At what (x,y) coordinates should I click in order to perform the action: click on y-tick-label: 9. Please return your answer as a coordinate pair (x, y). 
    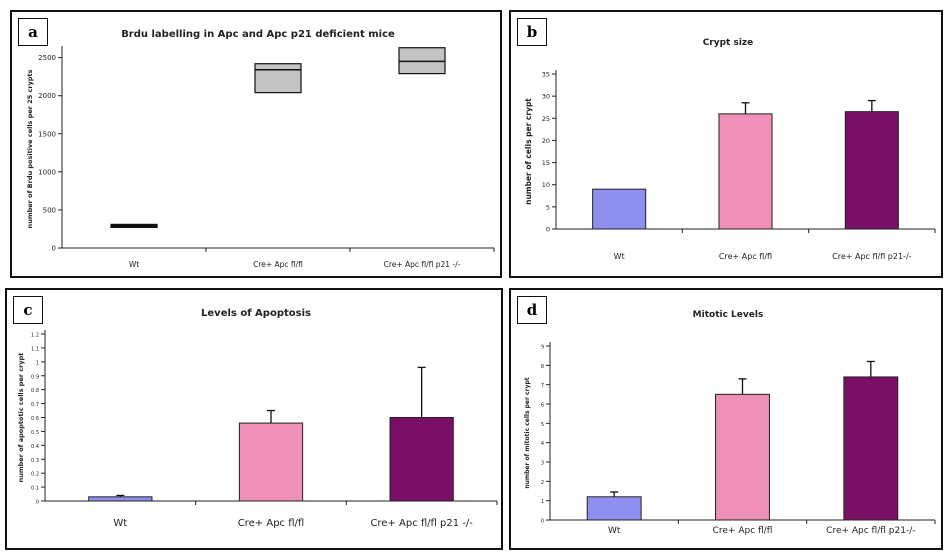
    Looking at the image, I should click on (542, 348).